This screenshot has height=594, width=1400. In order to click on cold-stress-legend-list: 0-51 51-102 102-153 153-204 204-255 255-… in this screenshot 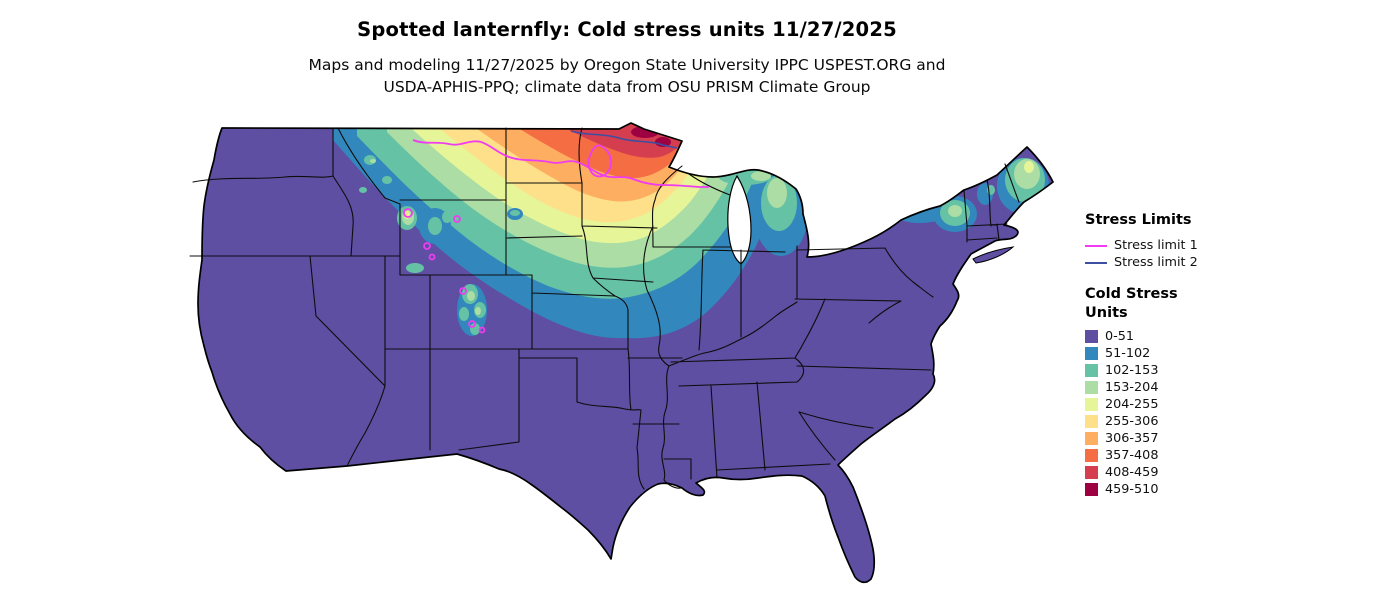, I will do `click(1165, 413)`.